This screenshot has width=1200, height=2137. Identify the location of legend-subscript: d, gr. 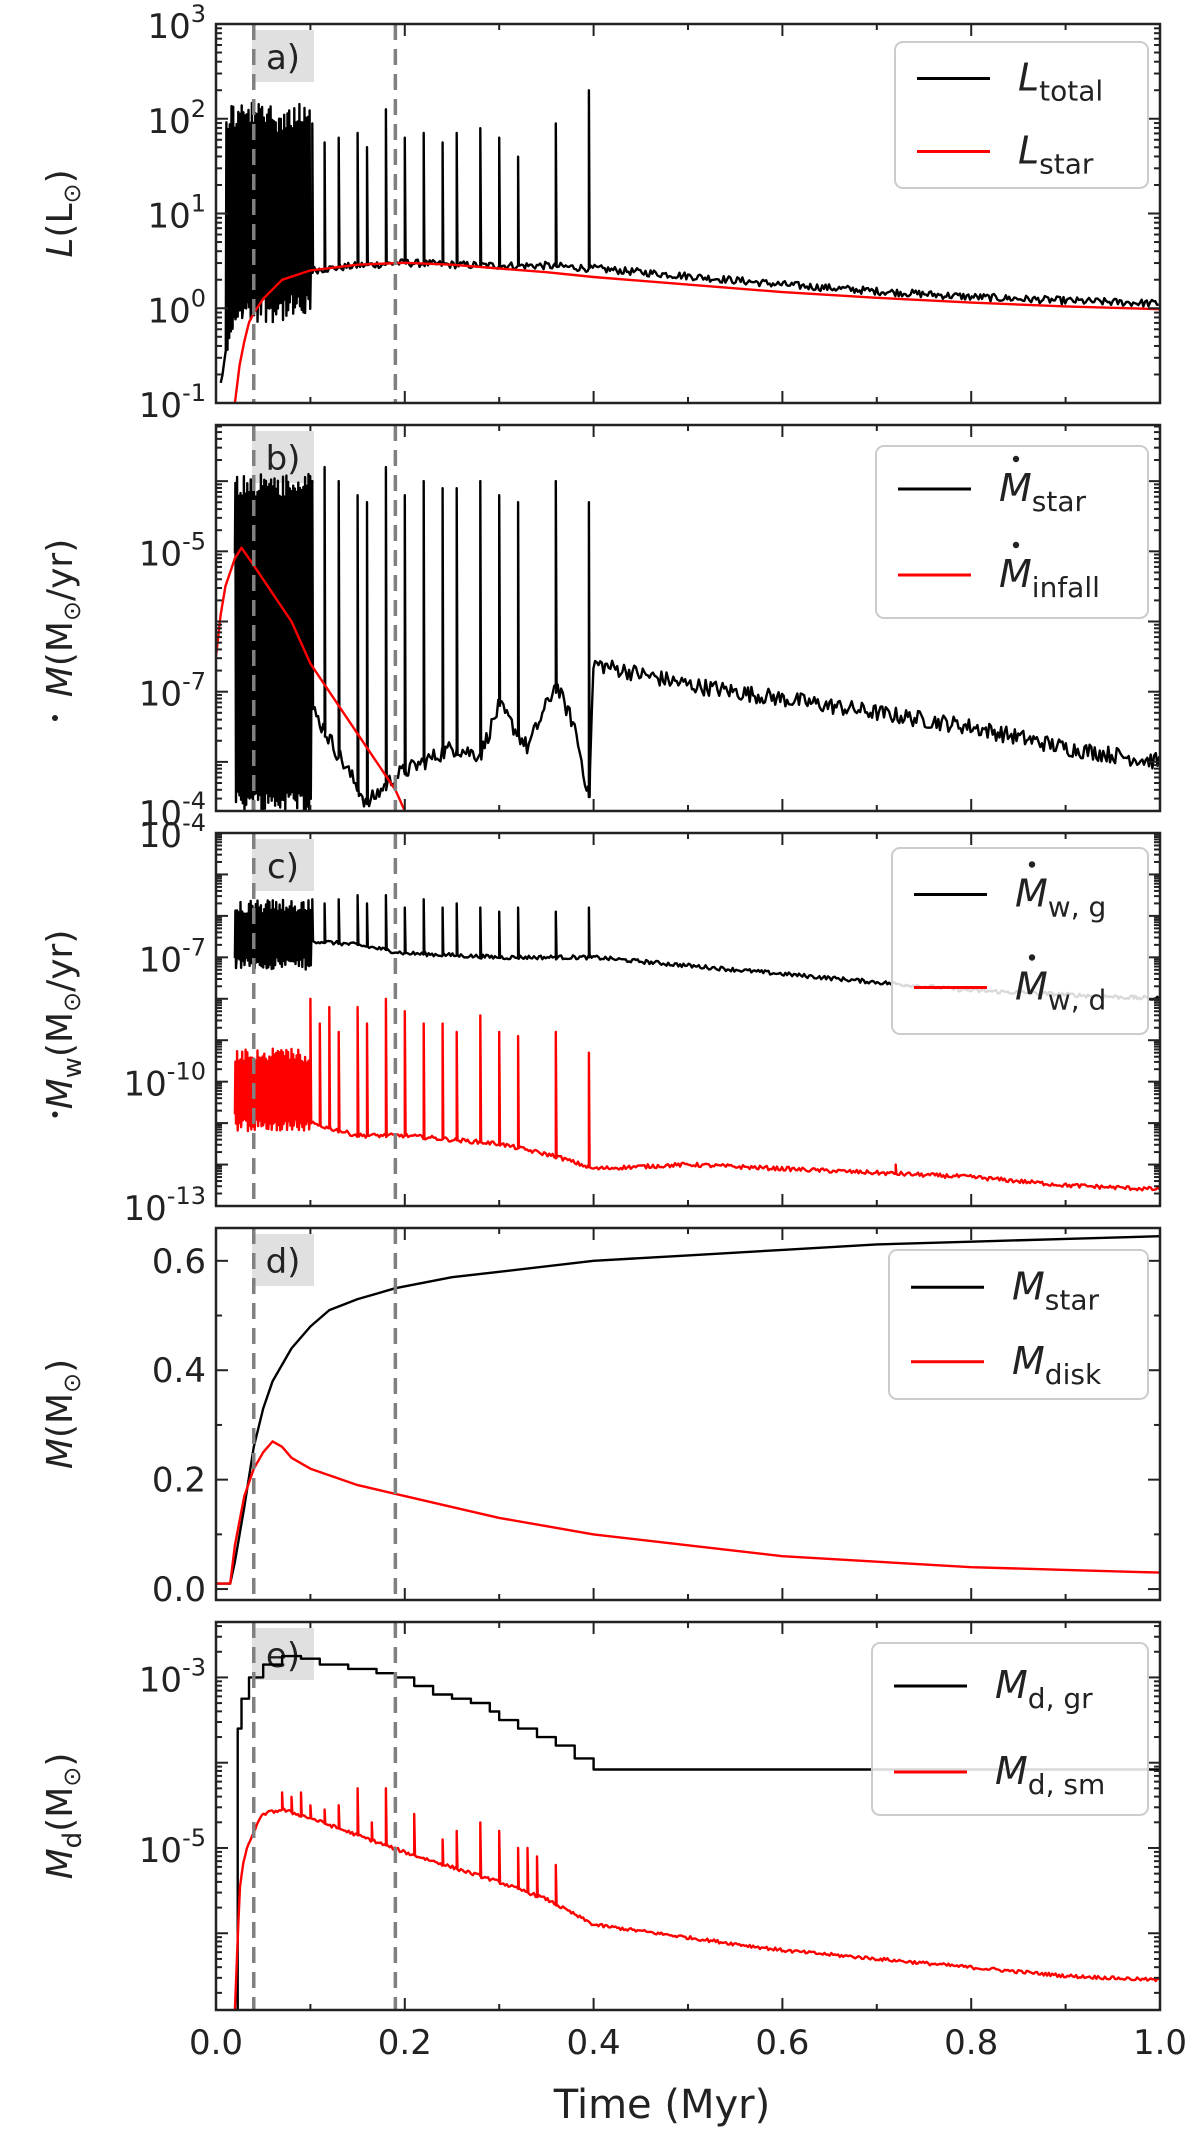
(1060, 1698).